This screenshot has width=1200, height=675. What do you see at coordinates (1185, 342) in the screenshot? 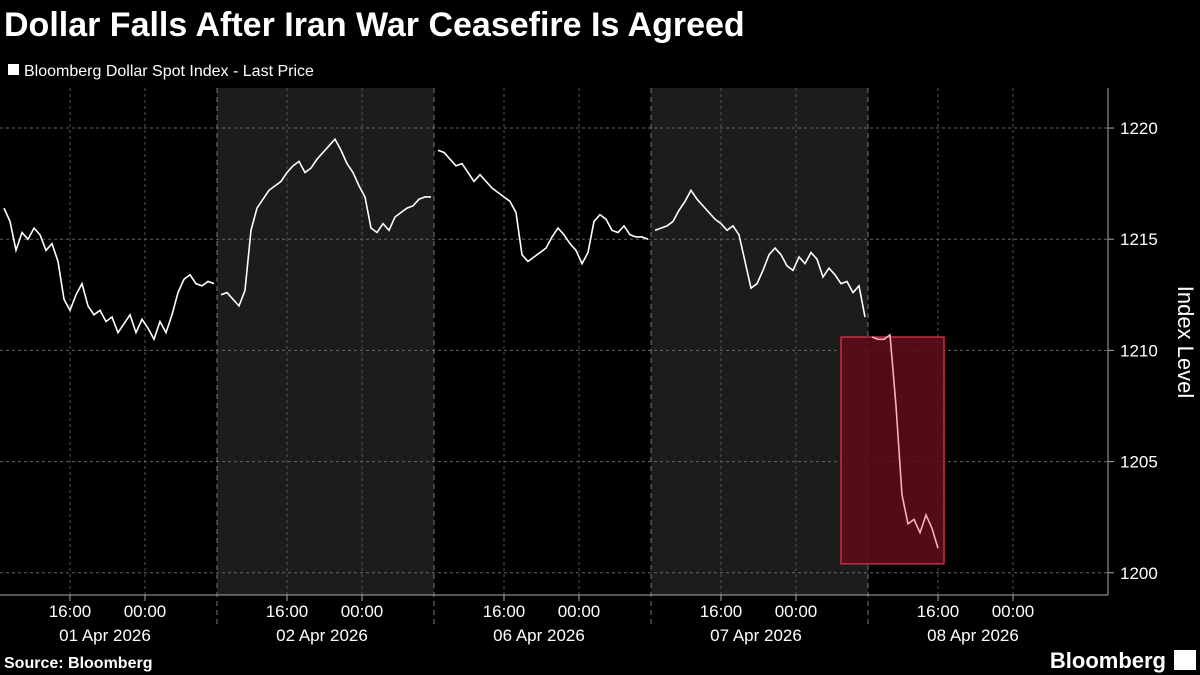
I see `y-axis-label: Index Level` at bounding box center [1185, 342].